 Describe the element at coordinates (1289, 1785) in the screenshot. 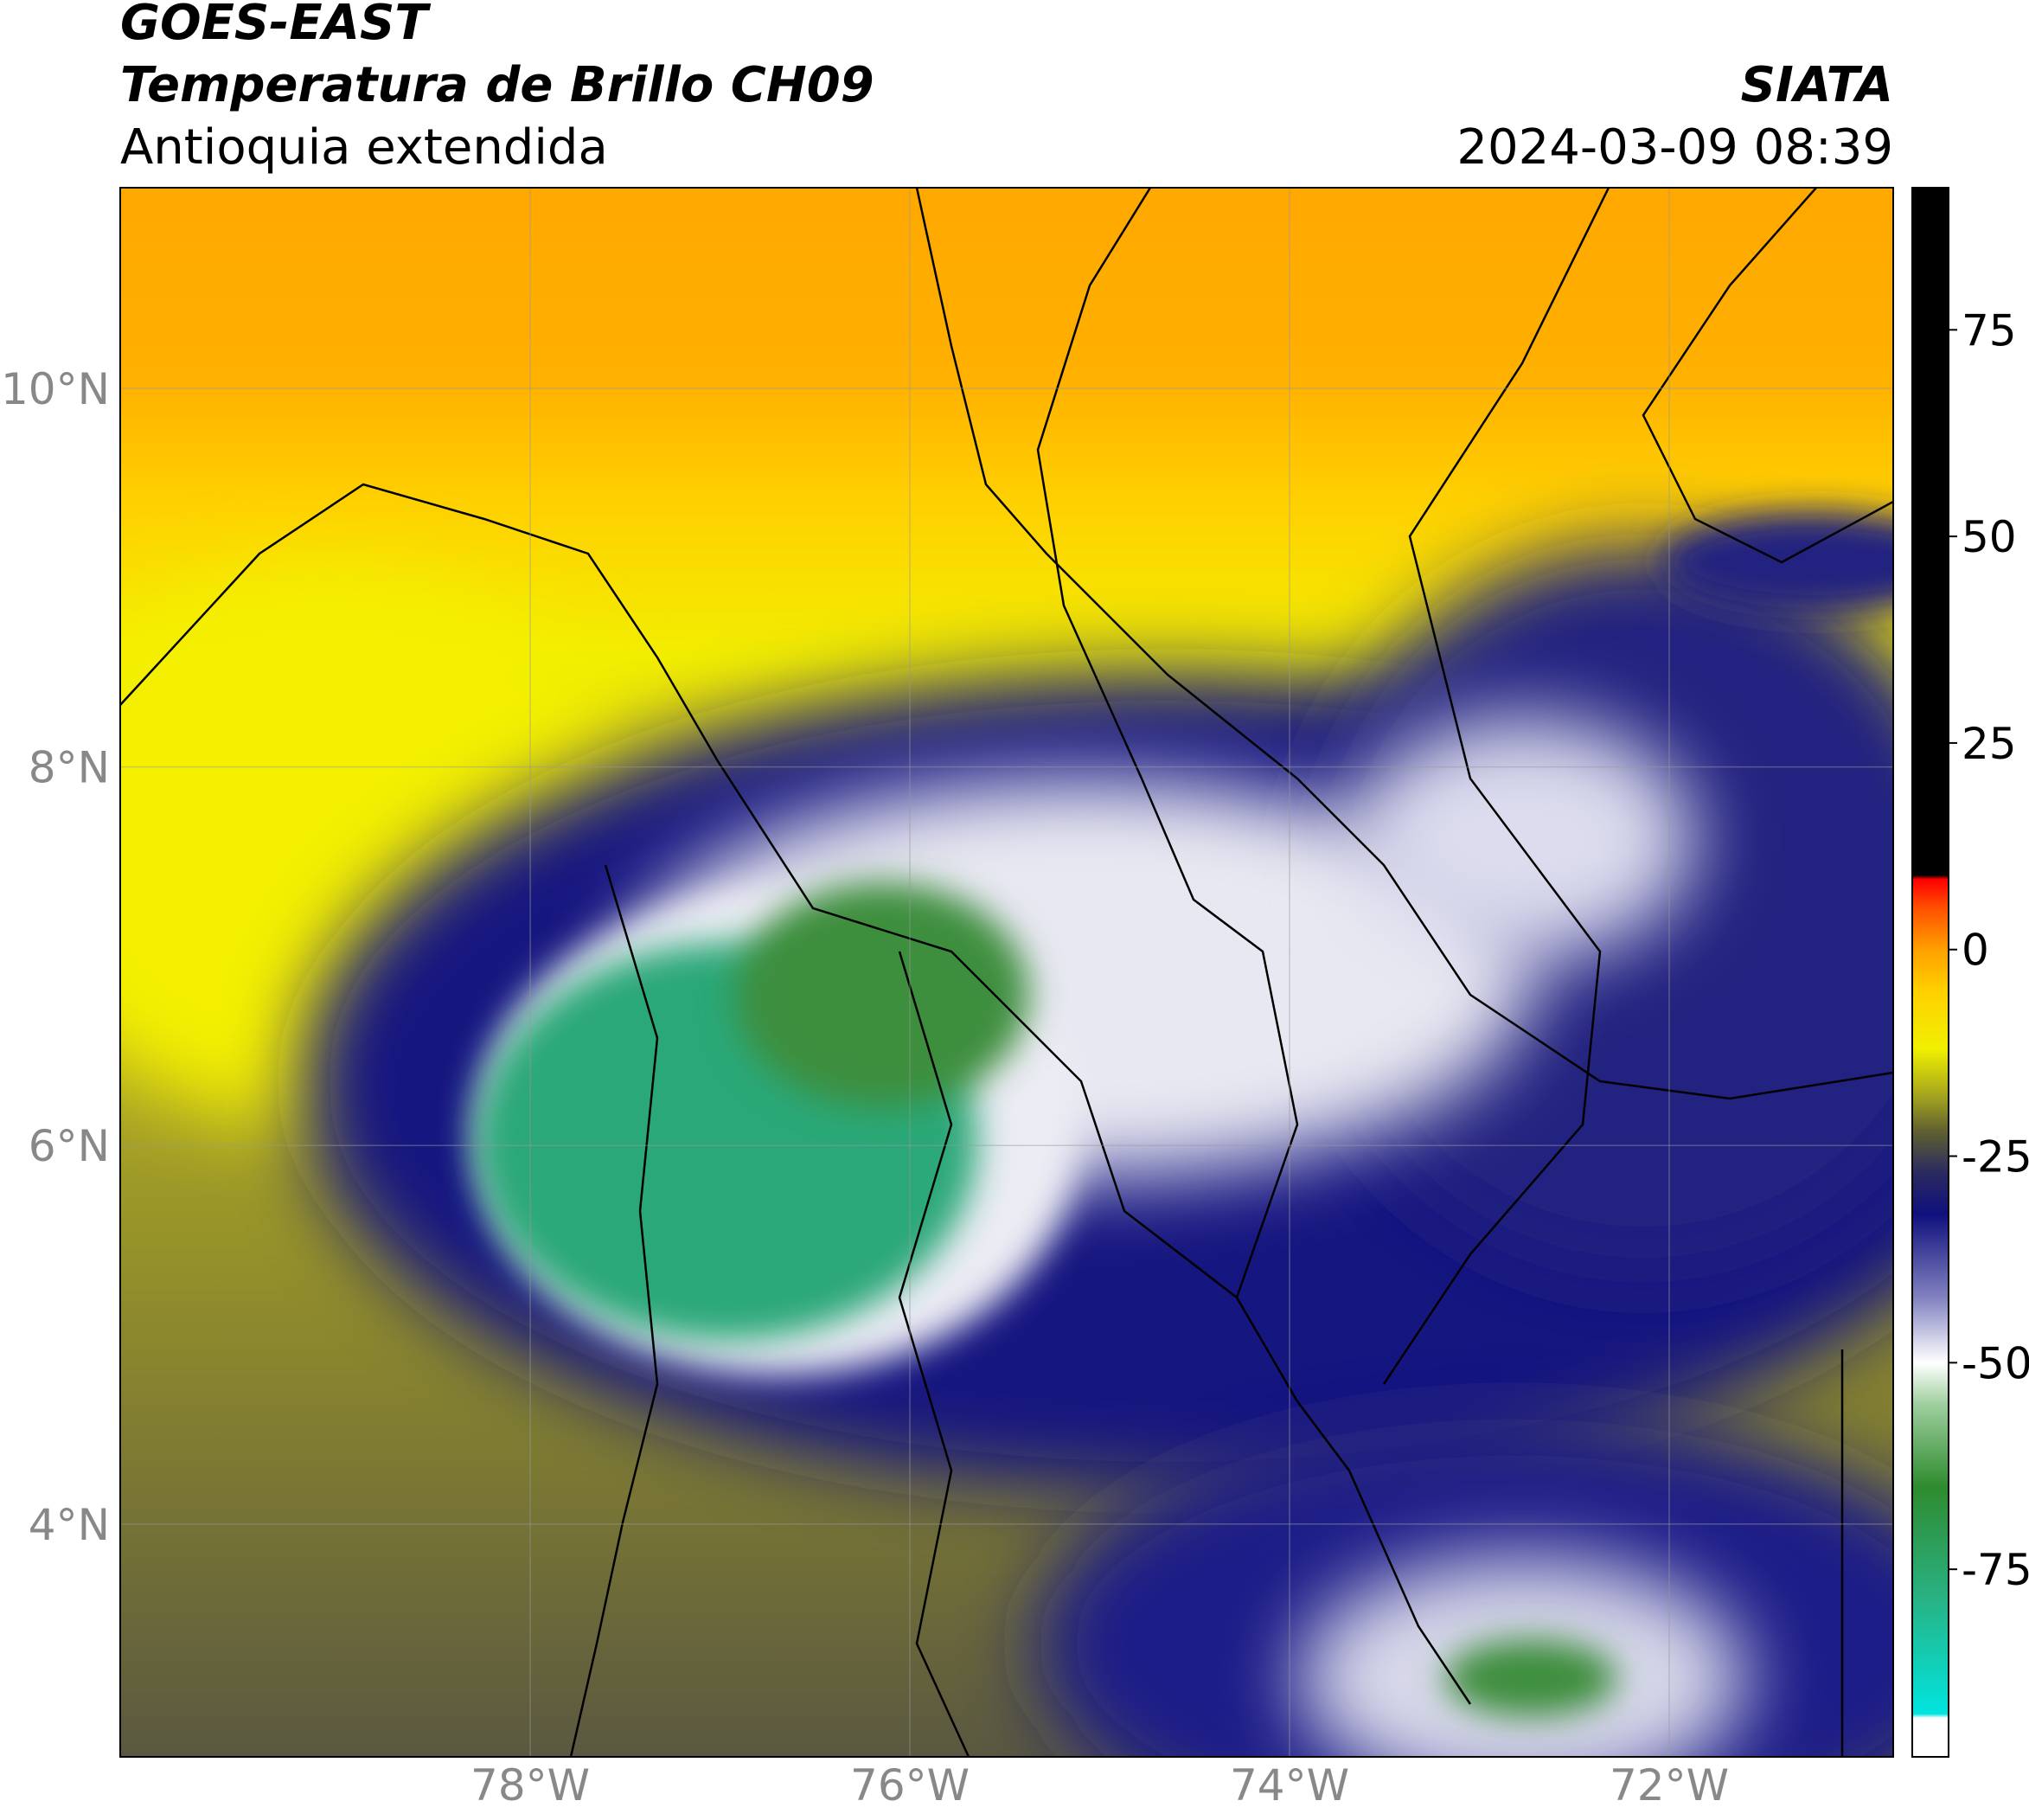

I see `x-tick-label: 74°W` at that location.